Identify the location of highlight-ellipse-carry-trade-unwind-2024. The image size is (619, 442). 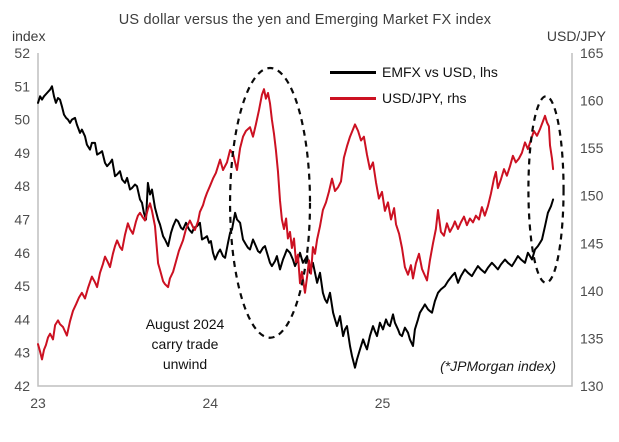
(270, 202).